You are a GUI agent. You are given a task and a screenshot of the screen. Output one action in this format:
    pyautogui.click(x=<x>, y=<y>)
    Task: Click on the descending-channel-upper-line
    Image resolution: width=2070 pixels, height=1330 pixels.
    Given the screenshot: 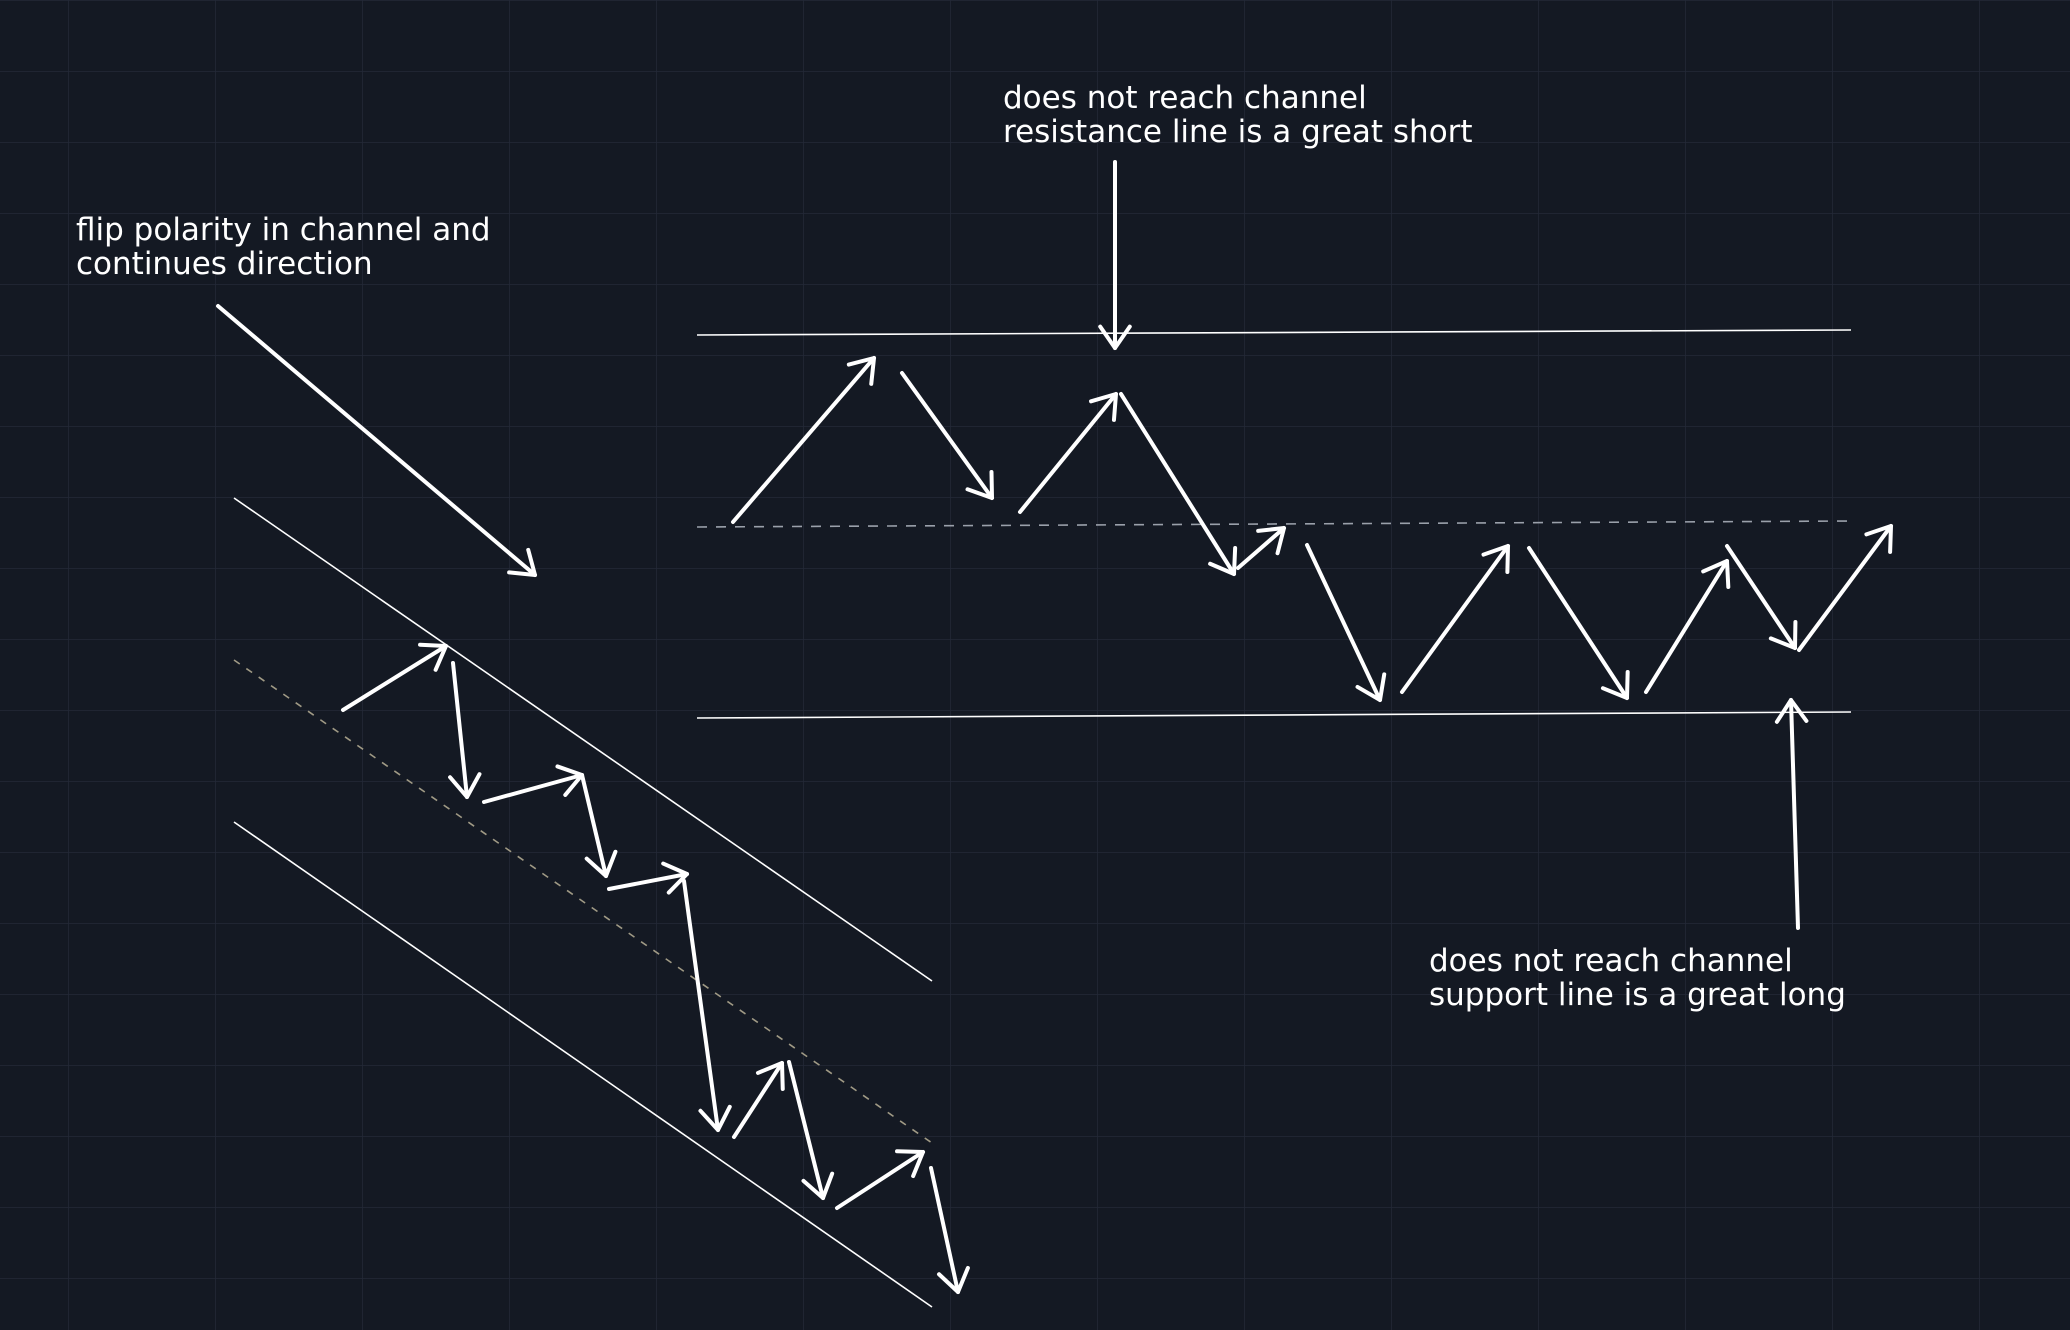 What is the action you would take?
    pyautogui.click(x=583, y=739)
    